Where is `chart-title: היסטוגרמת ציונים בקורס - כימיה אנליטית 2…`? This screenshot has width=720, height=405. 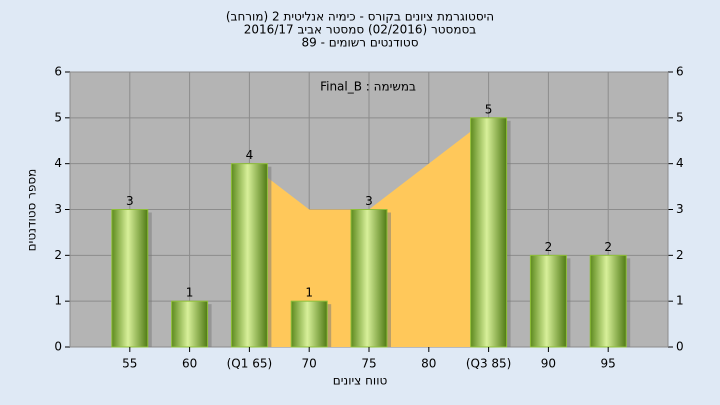
chart-title: היסטוגרמת ציונים בקורס - כימיה אנליטית 2… is located at coordinates (360, 17).